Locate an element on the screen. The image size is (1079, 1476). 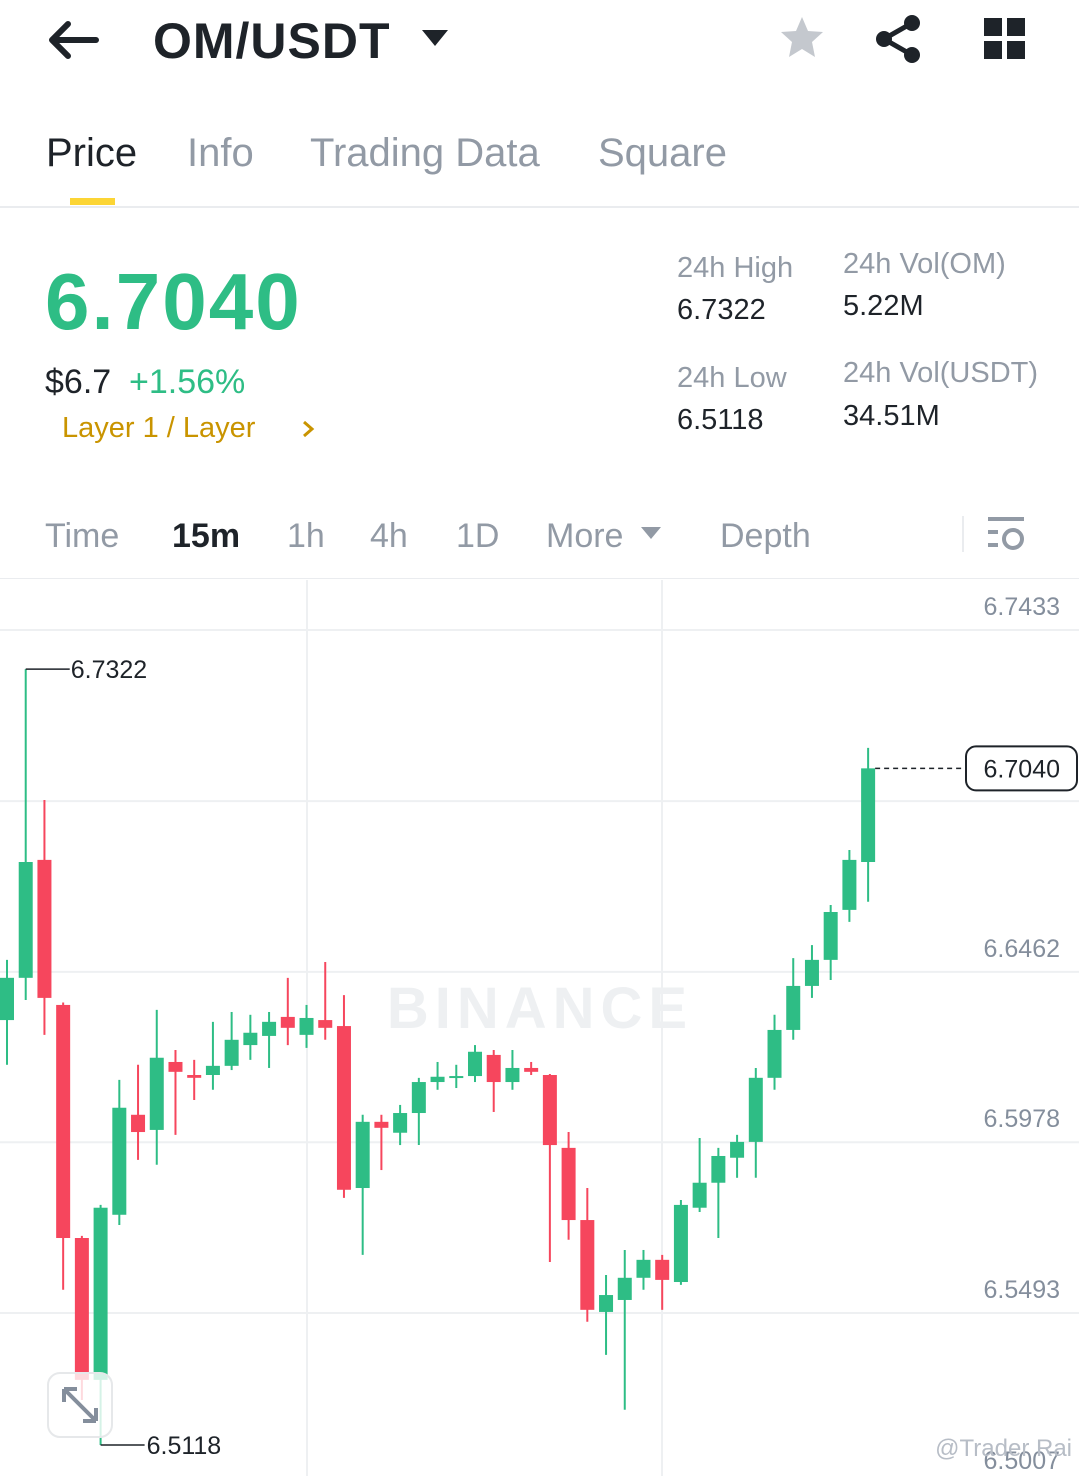
menu-button is located at coordinates (1005, 39).